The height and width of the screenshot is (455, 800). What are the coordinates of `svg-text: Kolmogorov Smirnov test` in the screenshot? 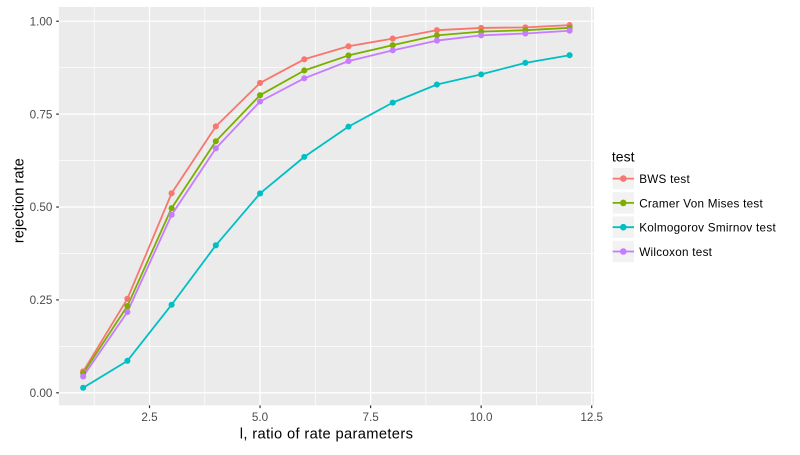 It's located at (707, 228).